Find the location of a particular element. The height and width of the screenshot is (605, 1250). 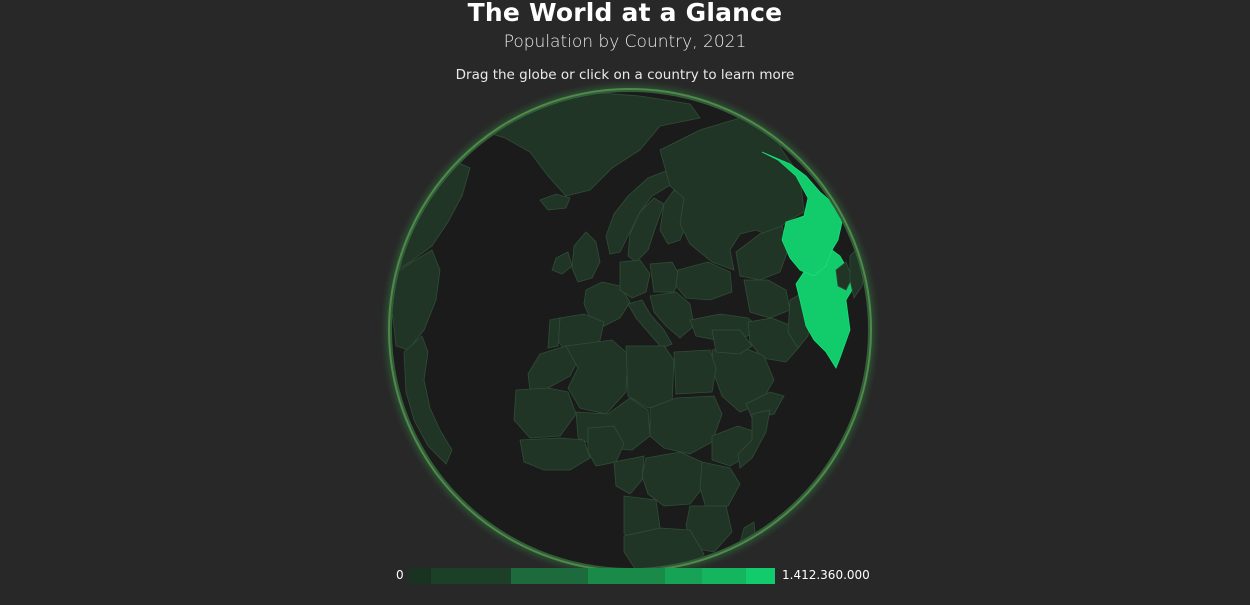

country-portugal is located at coordinates (554, 333).